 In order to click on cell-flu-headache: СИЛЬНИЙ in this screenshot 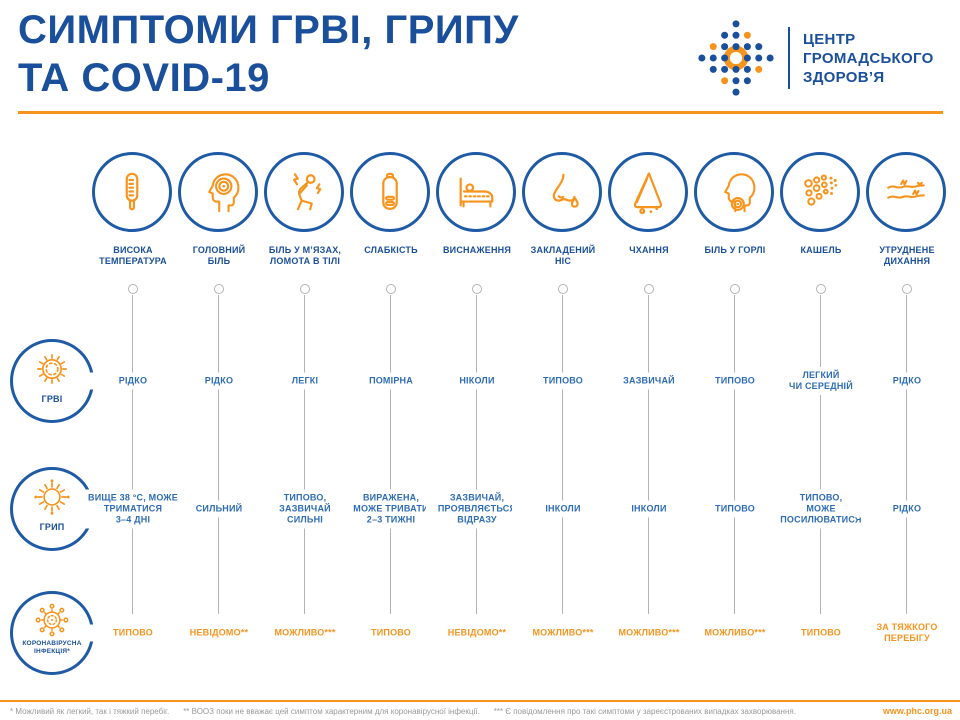, I will do `click(219, 509)`.